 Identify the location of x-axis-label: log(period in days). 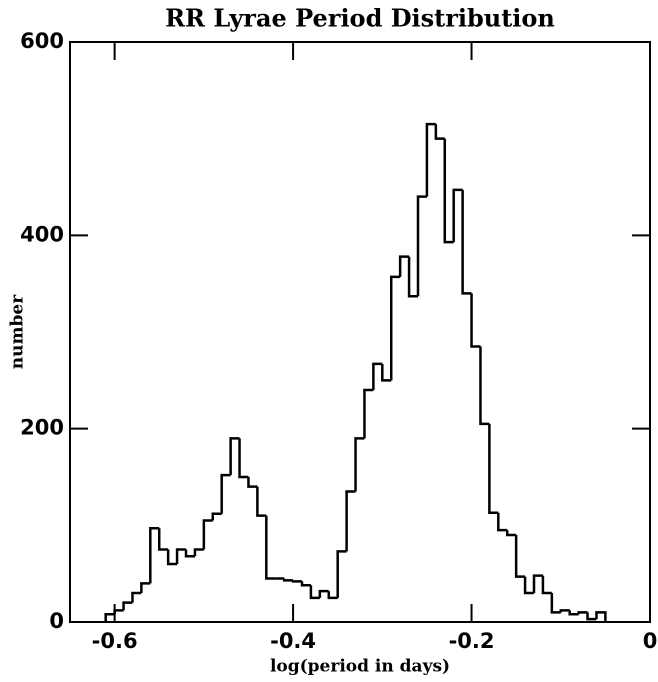
(360, 667).